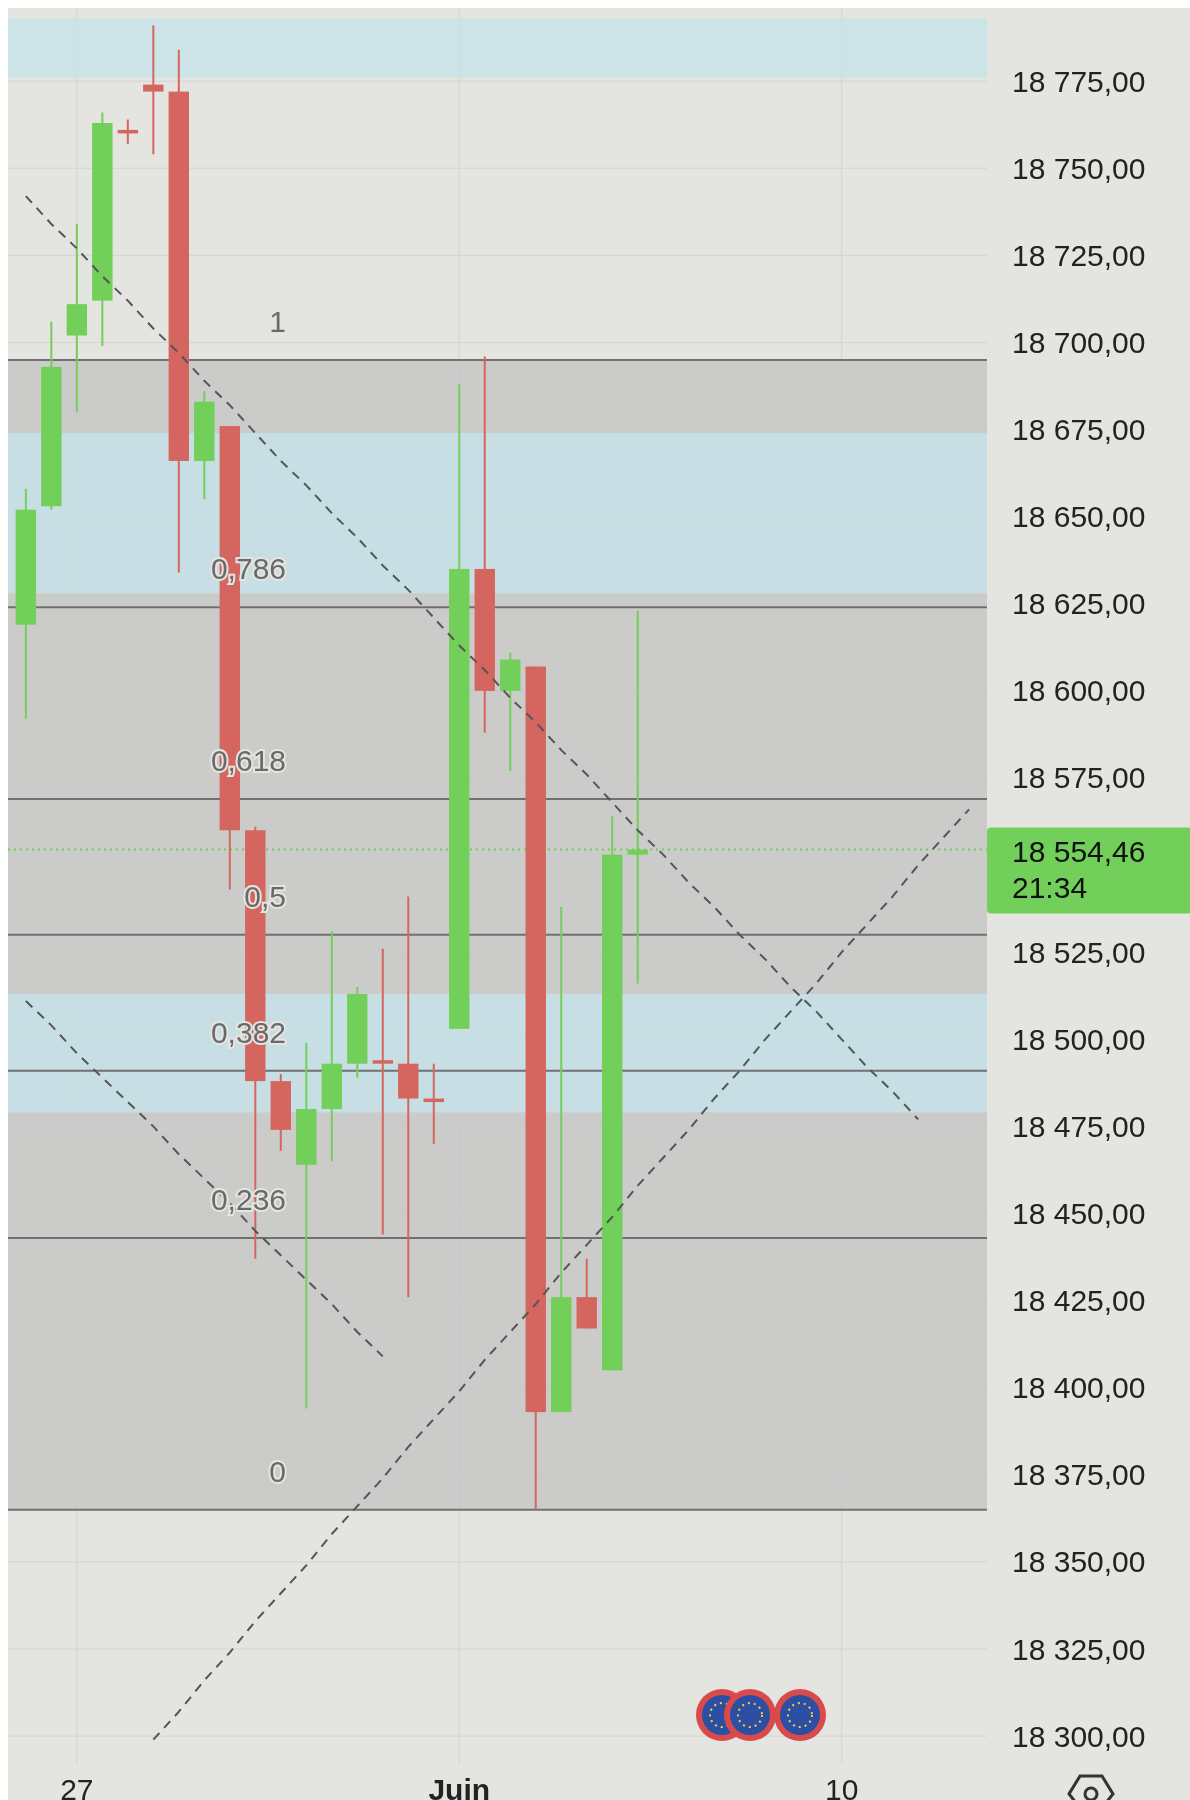  I want to click on y-tick-label: 18 450,00, so click(1079, 1214).